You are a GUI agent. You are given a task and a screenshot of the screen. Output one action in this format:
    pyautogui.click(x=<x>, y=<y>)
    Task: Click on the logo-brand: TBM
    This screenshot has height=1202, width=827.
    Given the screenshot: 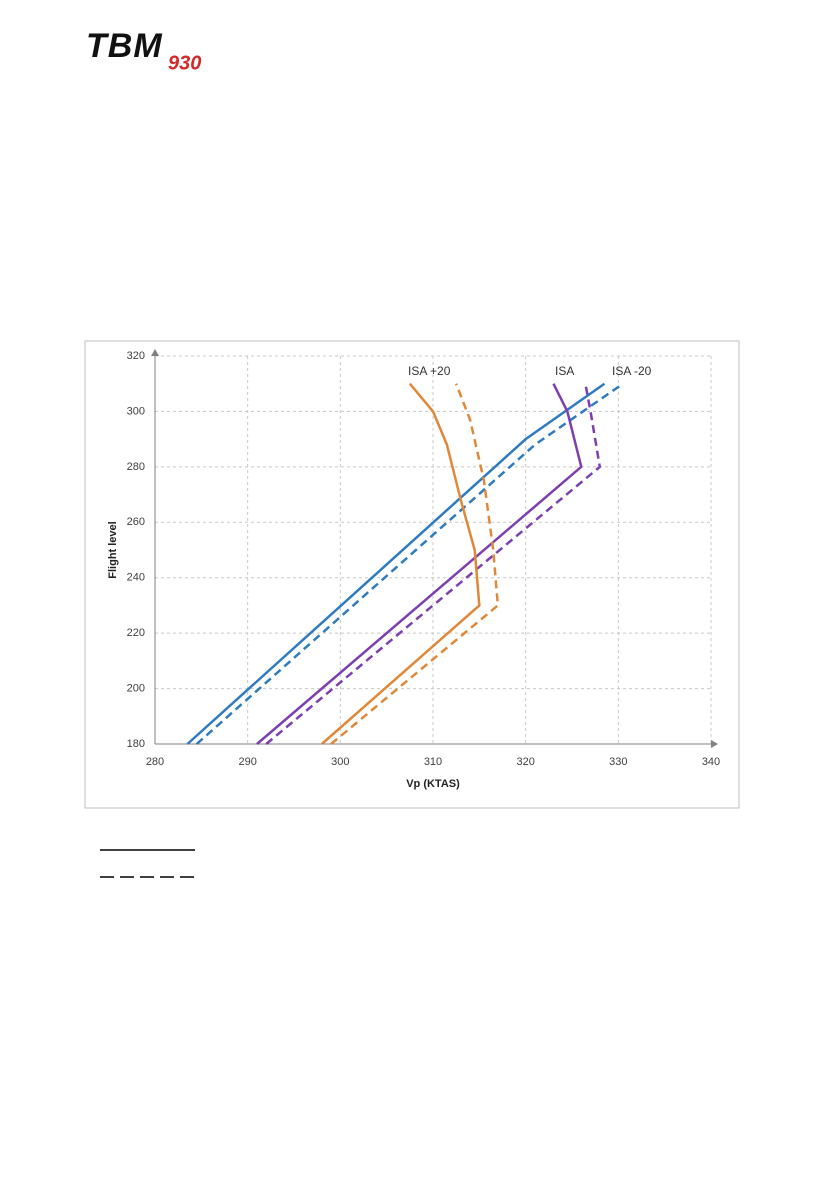 What is the action you would take?
    pyautogui.click(x=124, y=46)
    